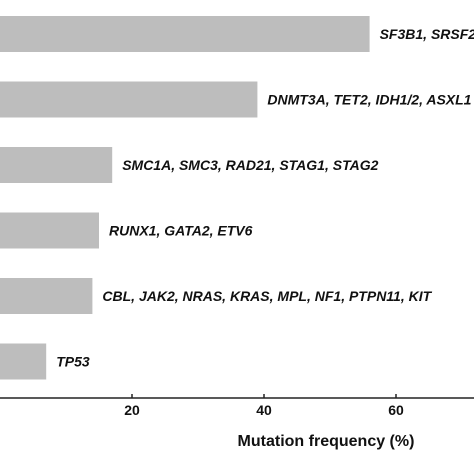 The height and width of the screenshot is (474, 474). What do you see at coordinates (73, 362) in the screenshot?
I see `bar-label-5: TP53` at bounding box center [73, 362].